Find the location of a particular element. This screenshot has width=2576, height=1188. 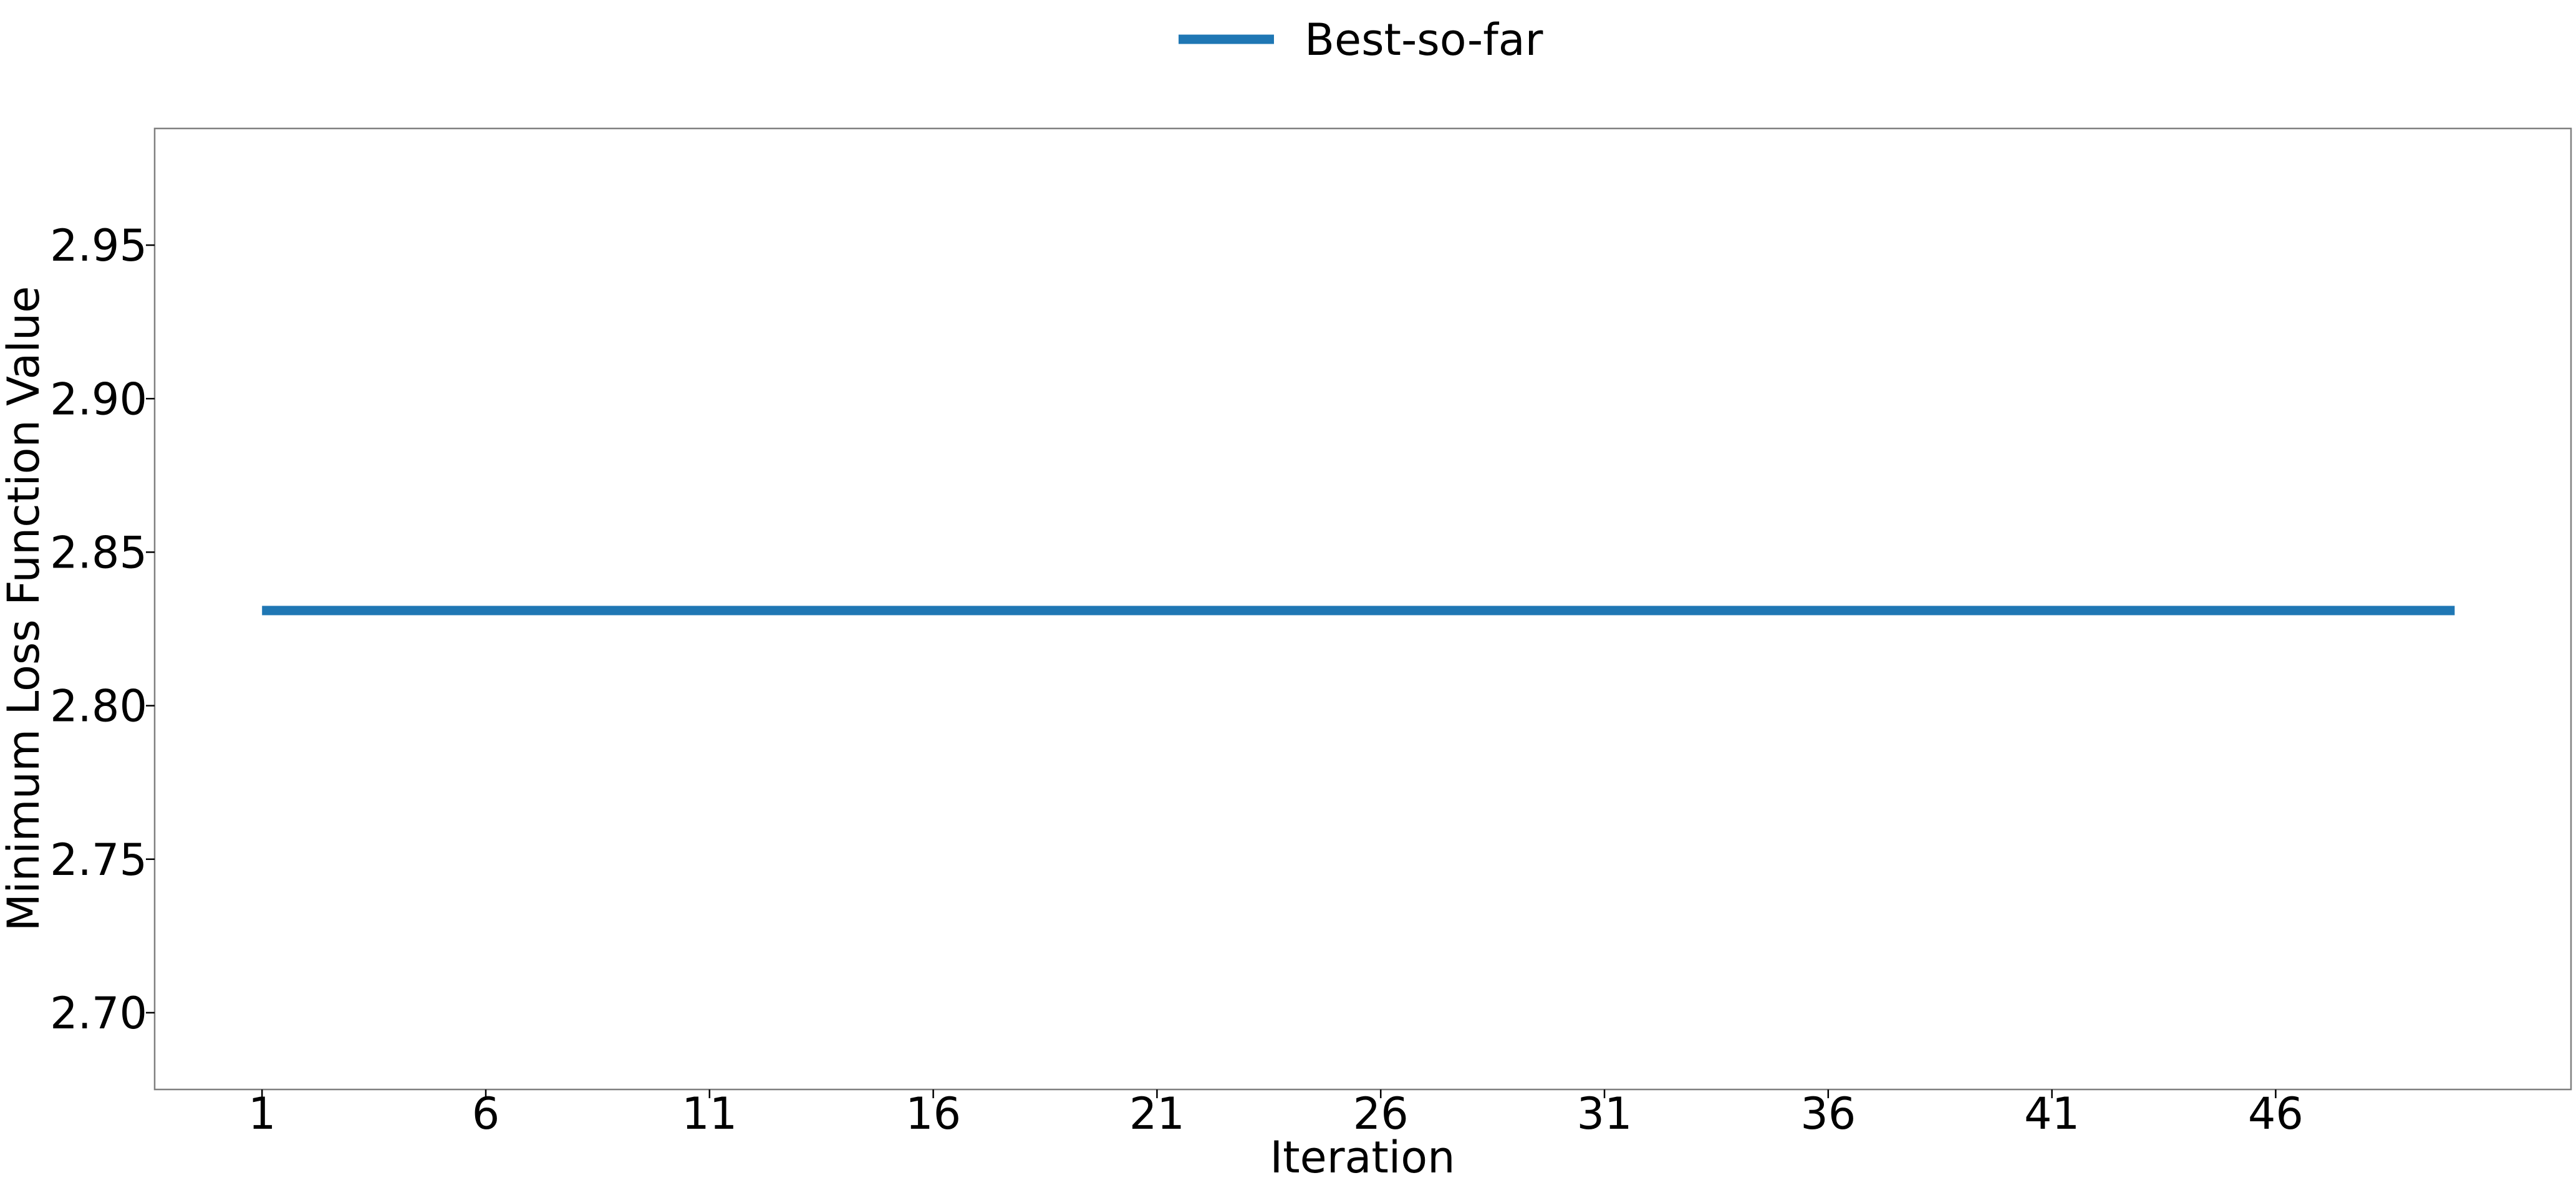

x-tick-label: 16 is located at coordinates (933, 1113).